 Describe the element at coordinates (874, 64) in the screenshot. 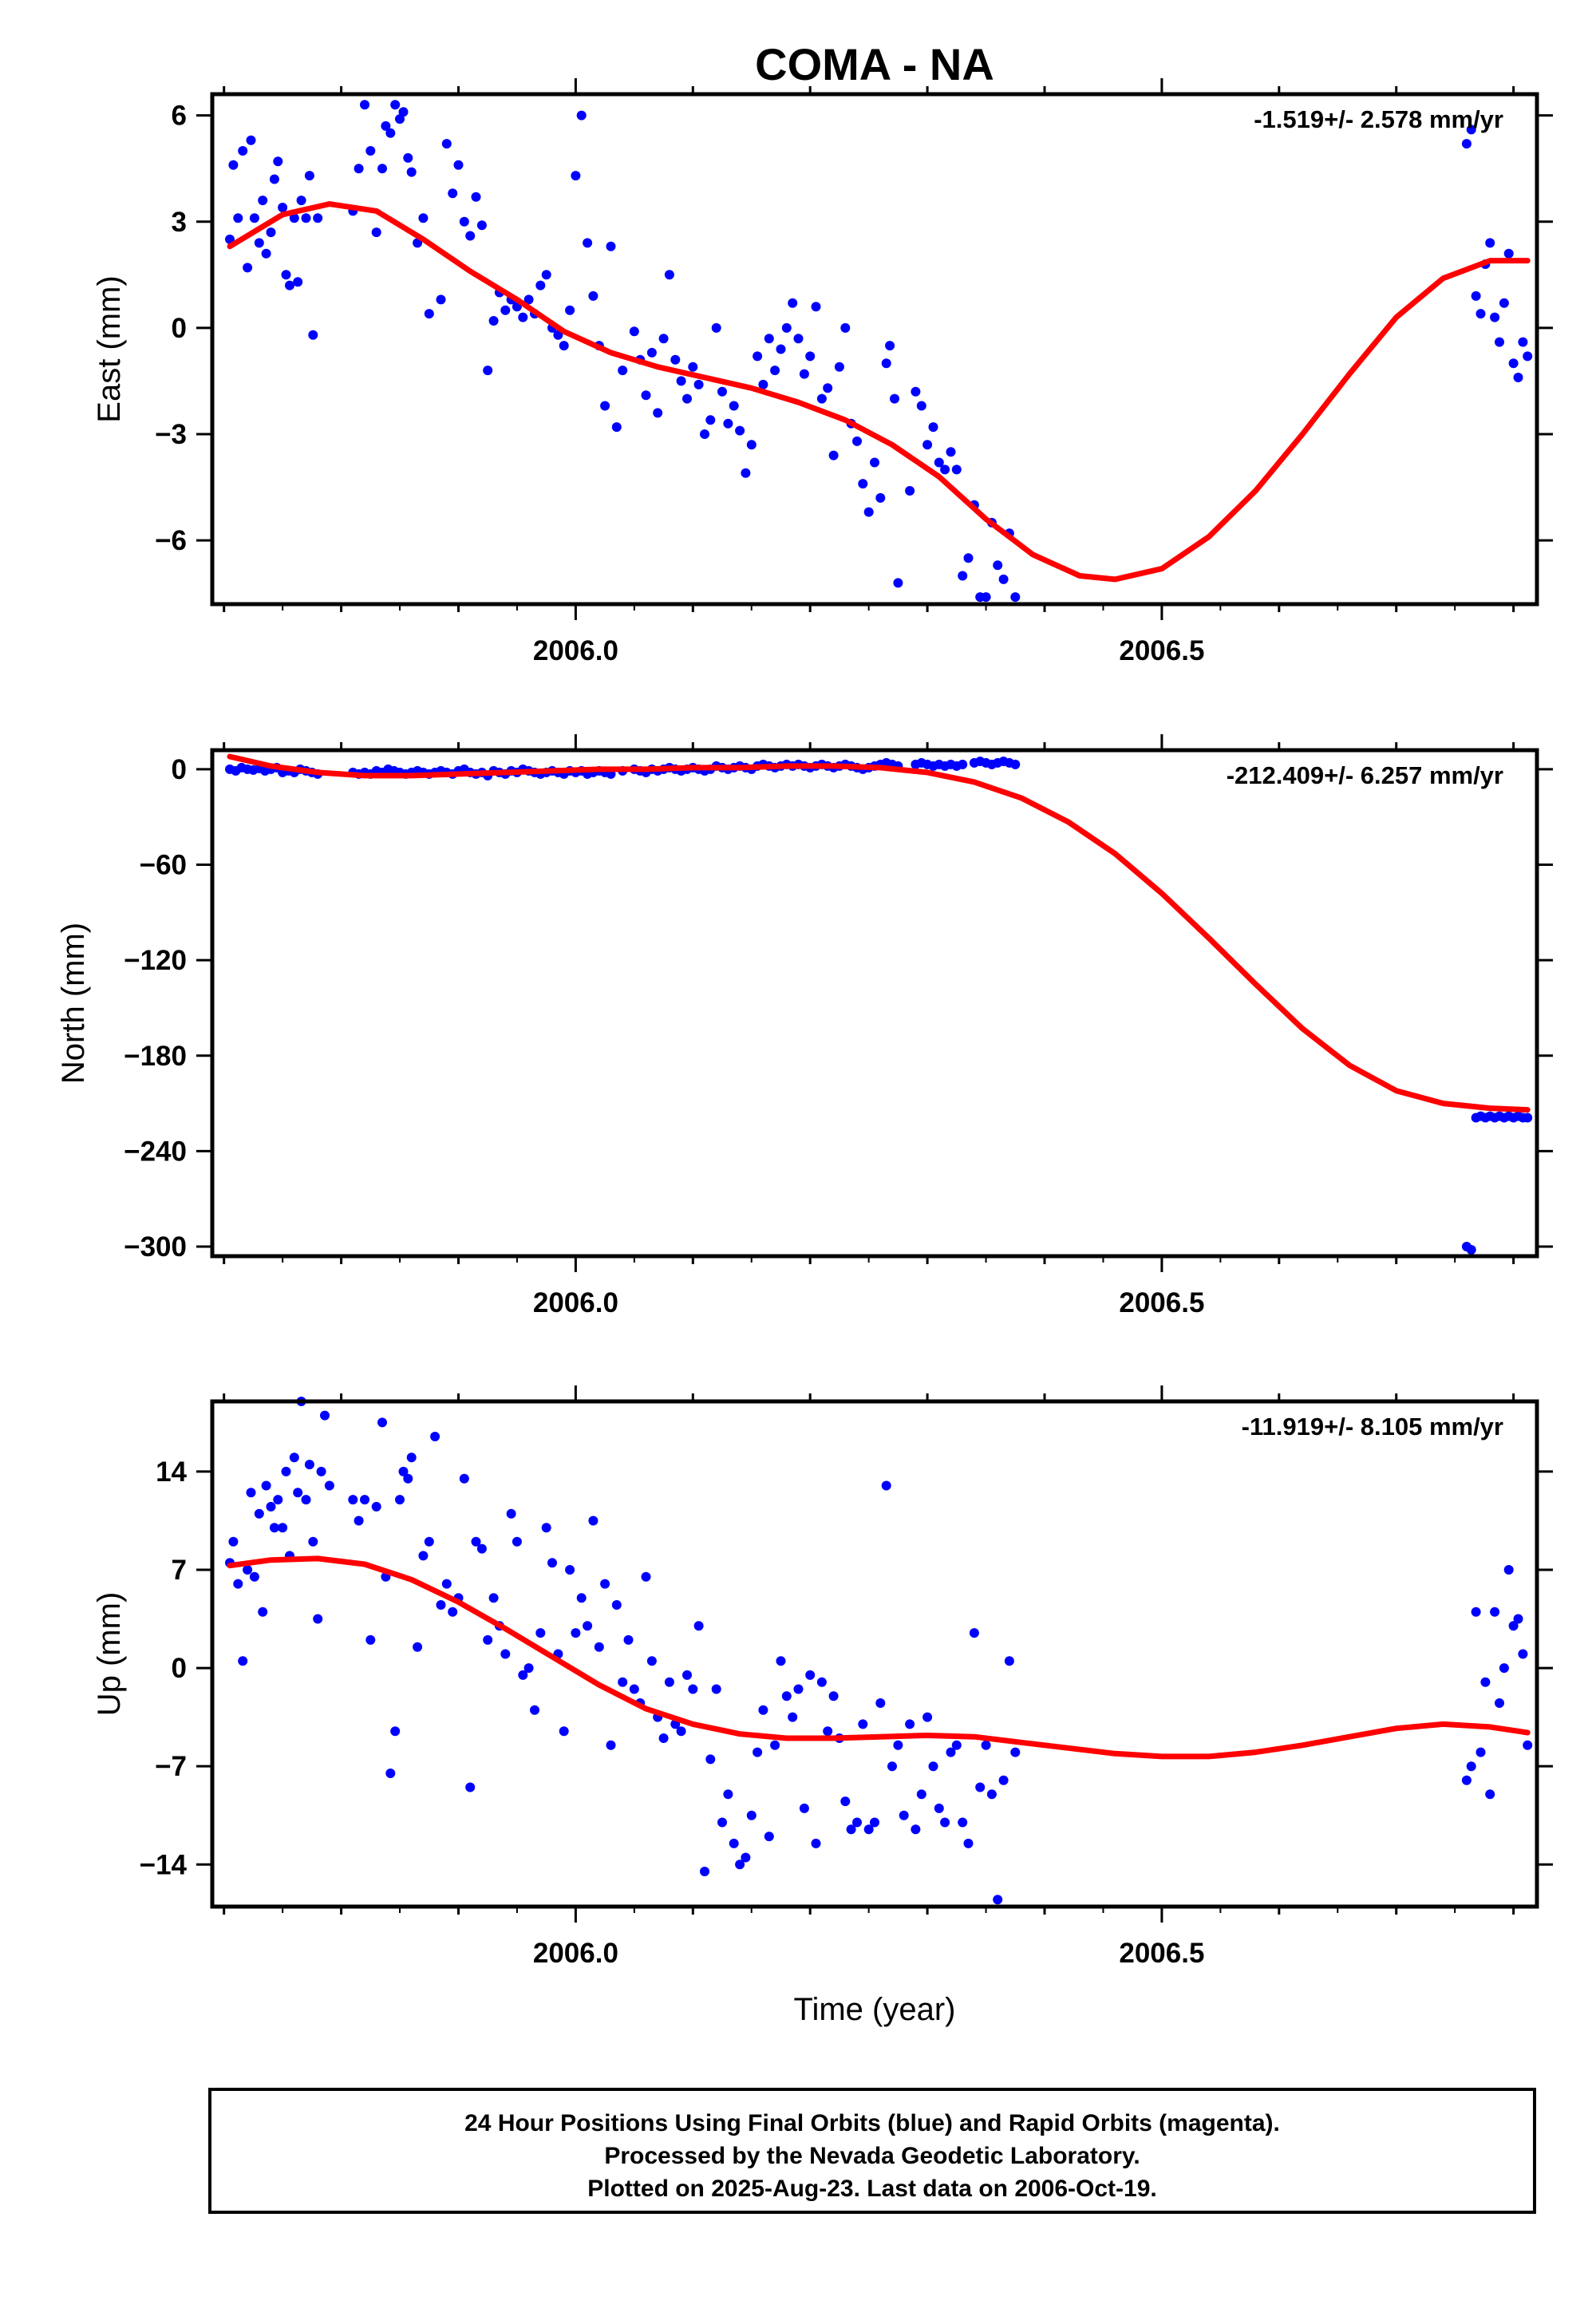

I see `chart-title: COMA - NA` at that location.